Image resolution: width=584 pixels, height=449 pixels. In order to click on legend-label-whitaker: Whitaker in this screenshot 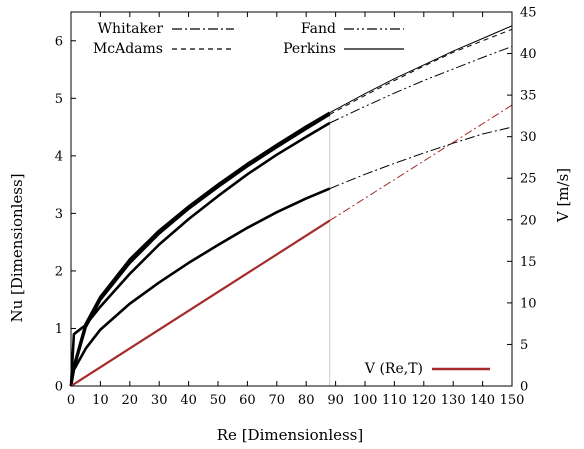, I will do `click(131, 29)`.